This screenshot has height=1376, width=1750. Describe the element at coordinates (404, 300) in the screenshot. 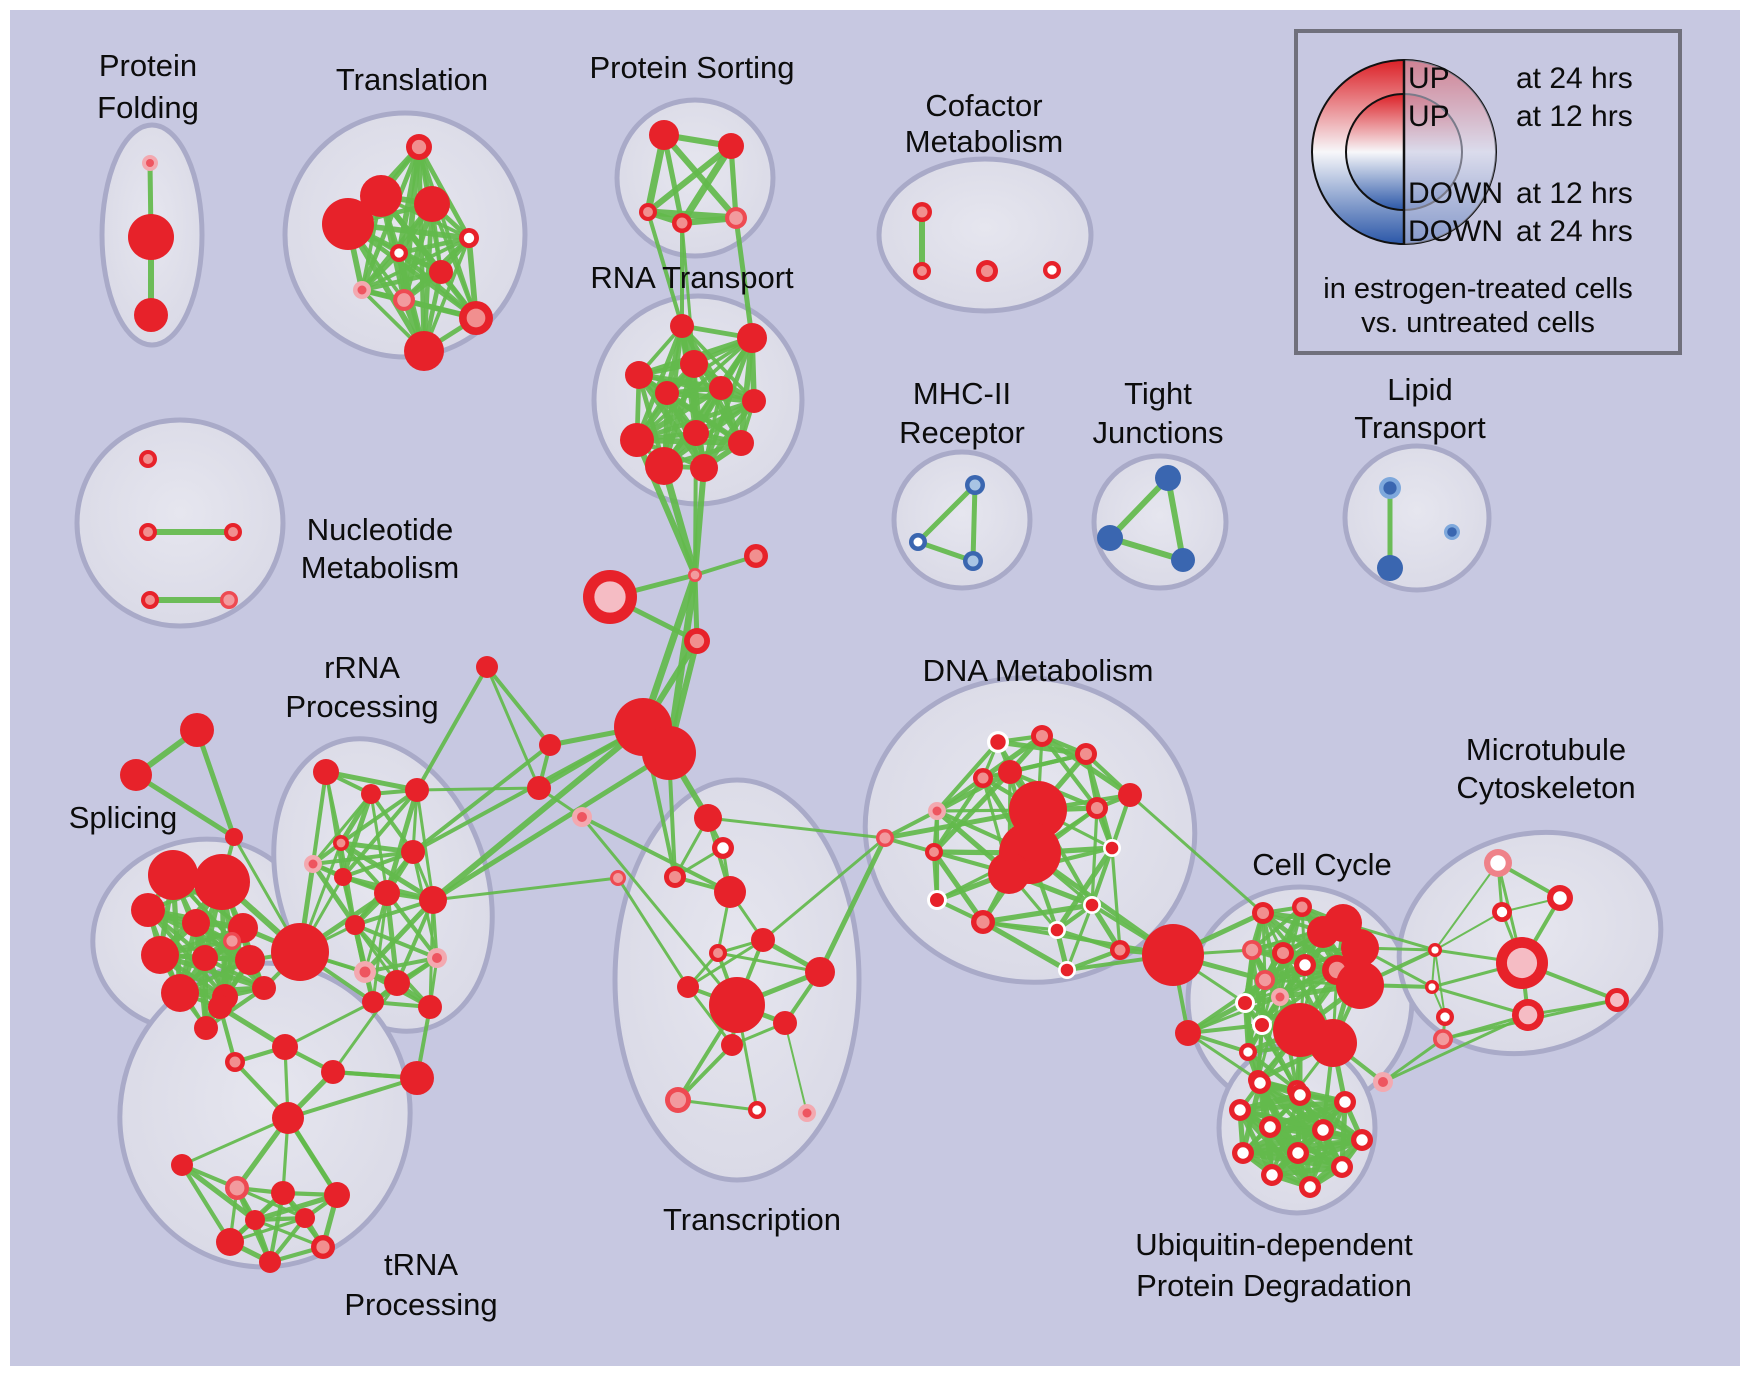

I see `node-translation-8-core` at that location.